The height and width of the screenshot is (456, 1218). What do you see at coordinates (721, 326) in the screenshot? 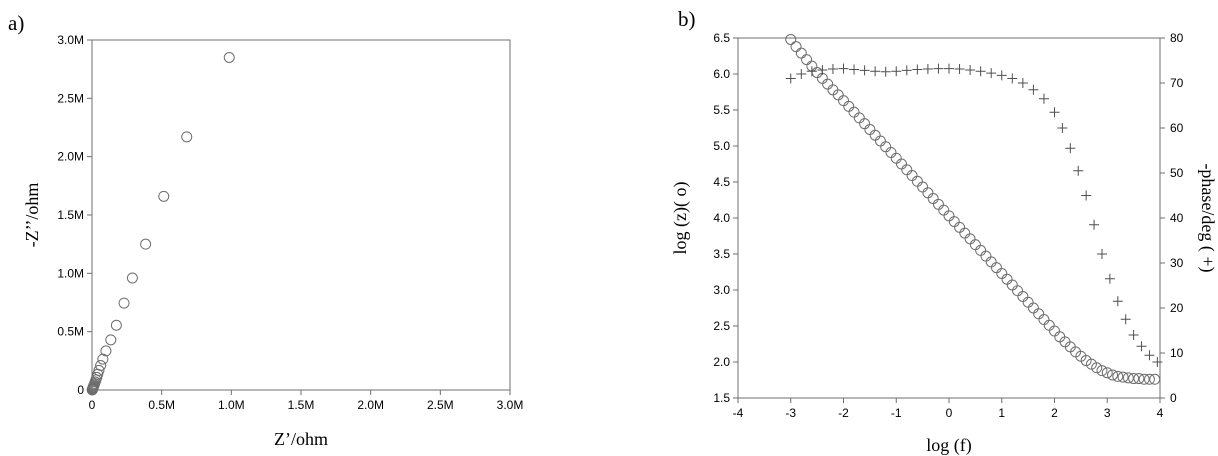
I see `panel-b-y-tick-label: 2.5` at bounding box center [721, 326].